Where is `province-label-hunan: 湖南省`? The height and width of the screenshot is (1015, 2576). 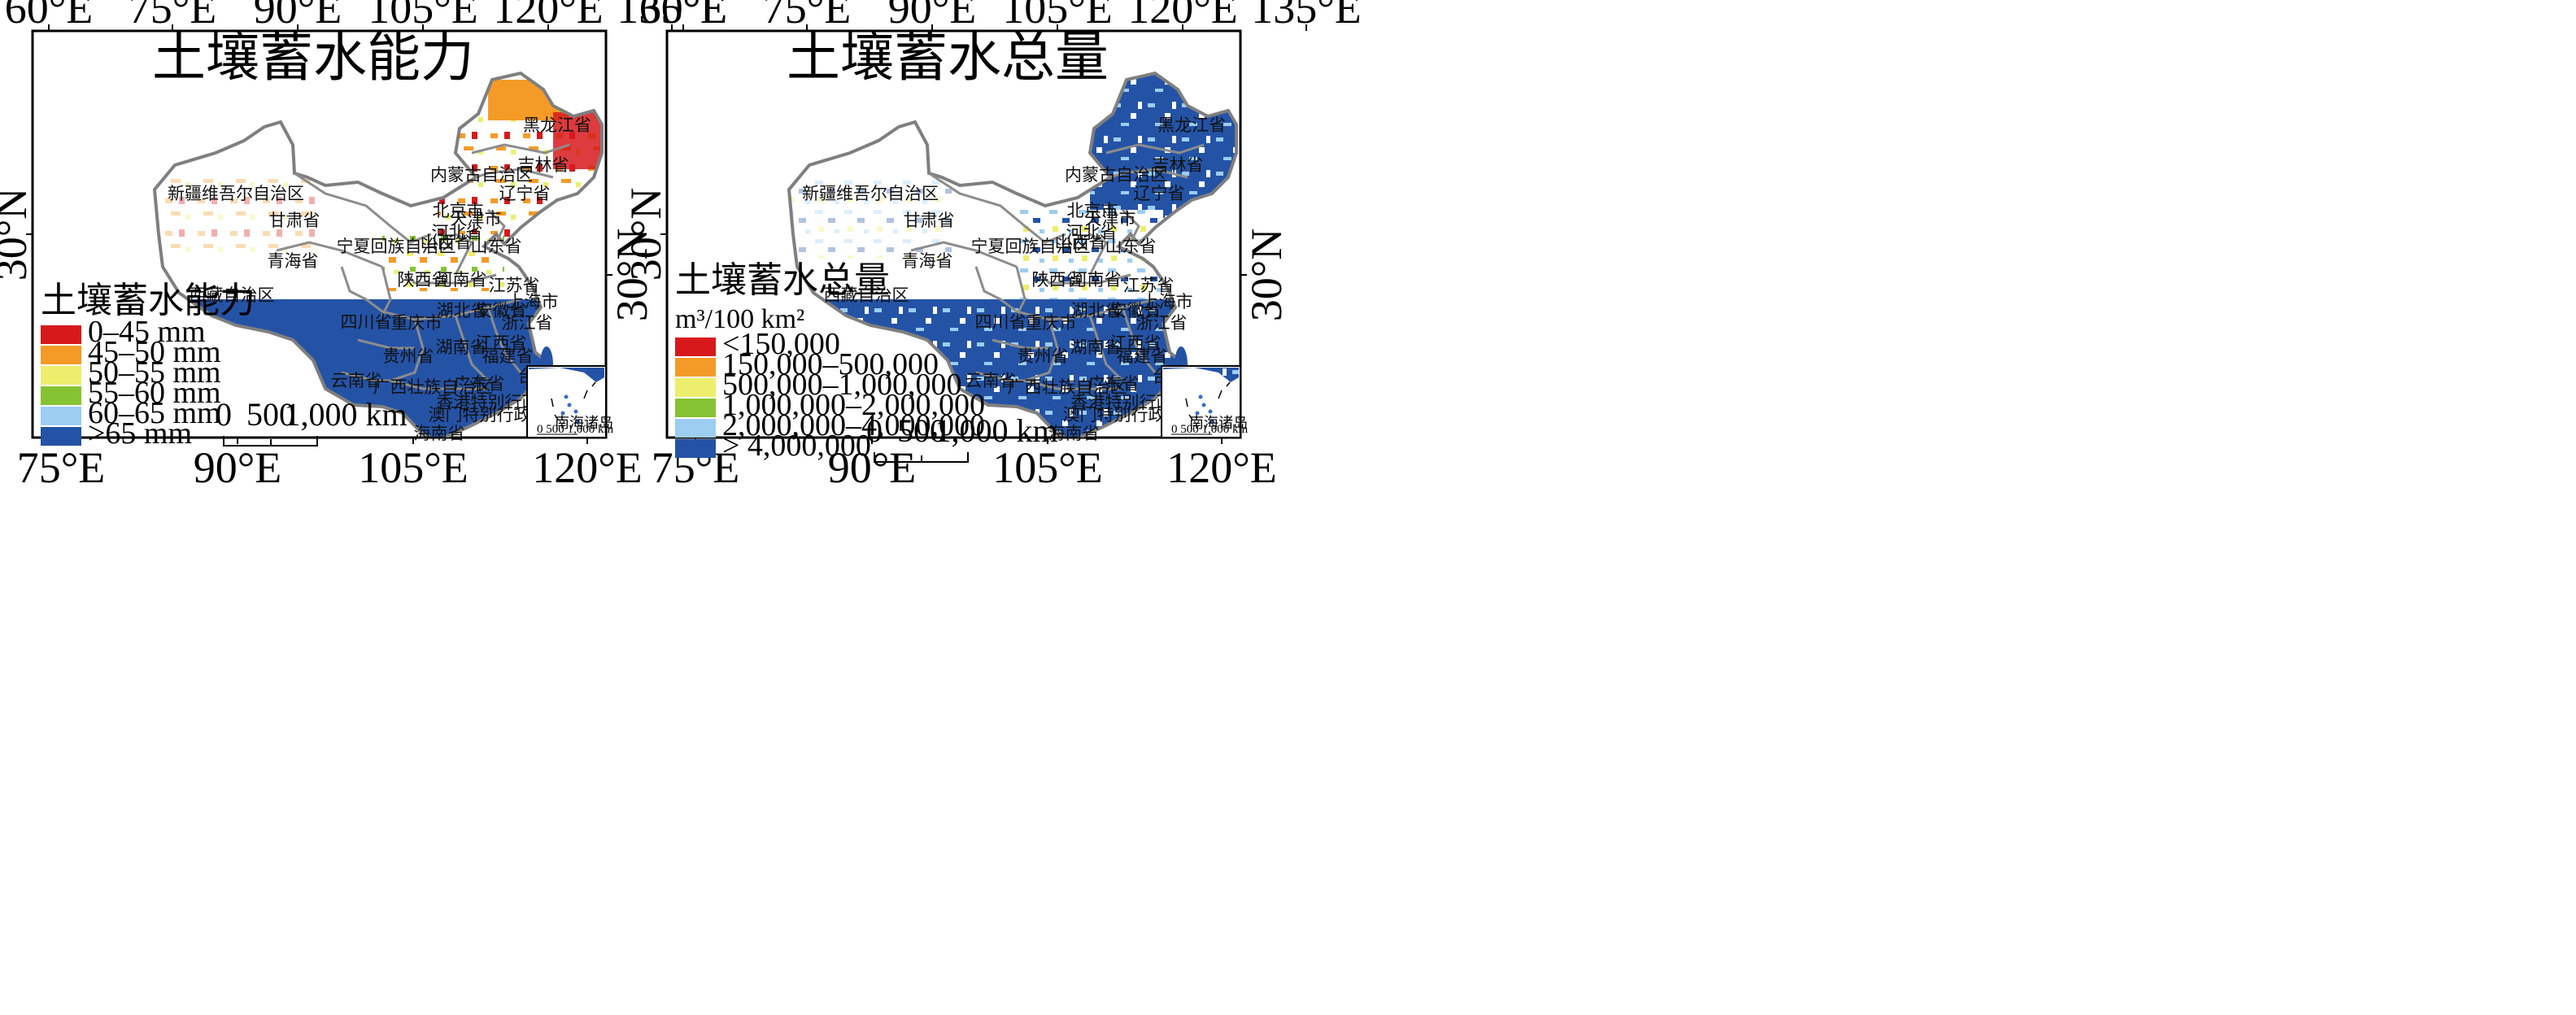
province-label-hunan: 湖南省 is located at coordinates (1096, 347).